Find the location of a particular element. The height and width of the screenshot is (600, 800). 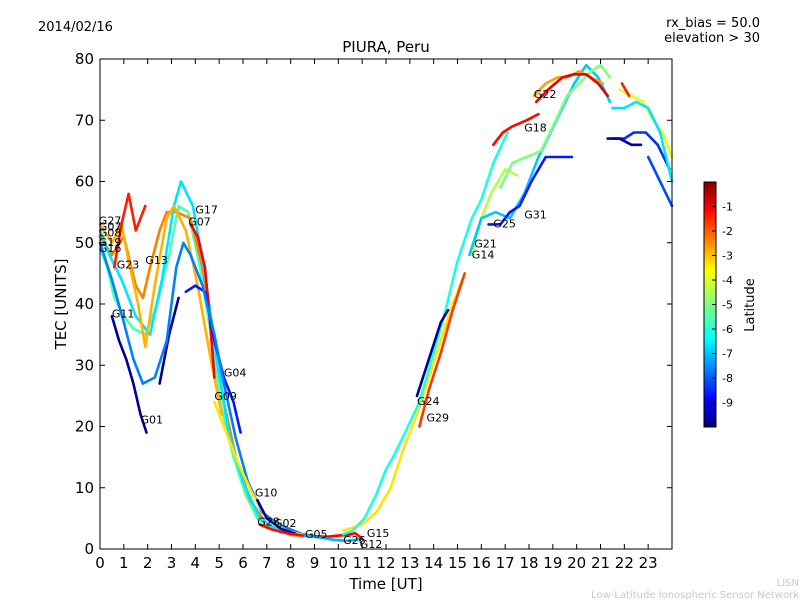

satellite-label: G23 is located at coordinates (128, 265).